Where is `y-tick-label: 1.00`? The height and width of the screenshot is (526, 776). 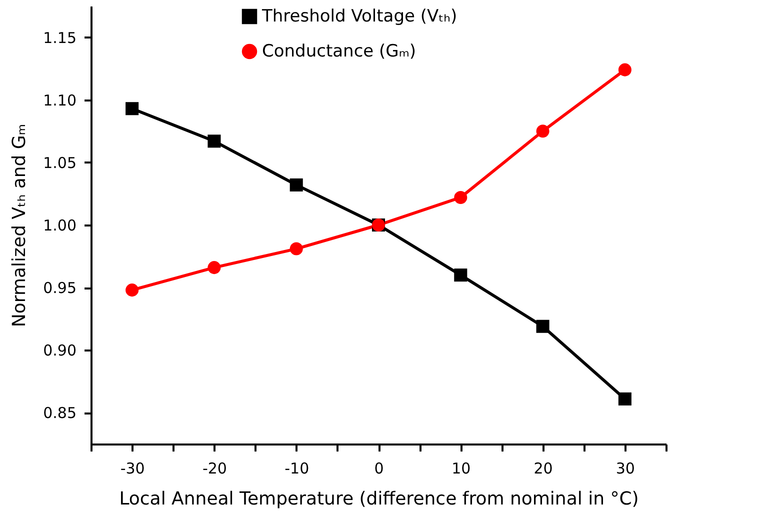 y-tick-label: 1.00 is located at coordinates (59, 225).